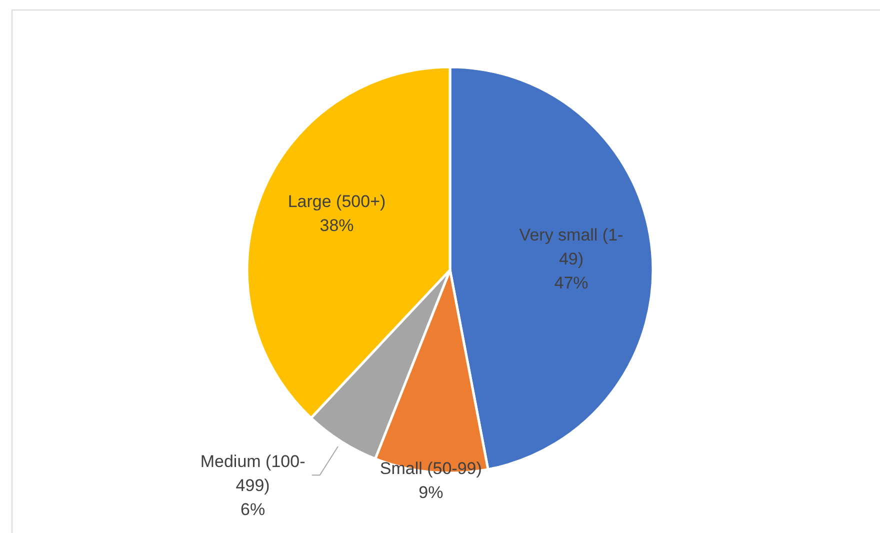  I want to click on data-label: 6%, so click(253, 510).